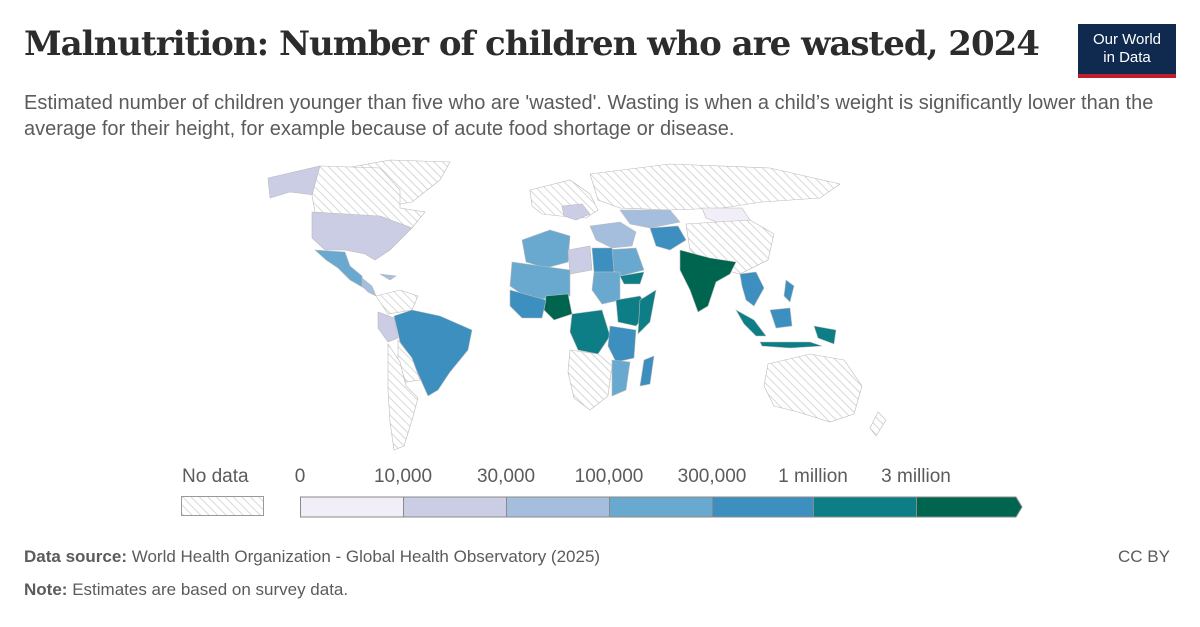 The width and height of the screenshot is (1200, 627). I want to click on region-east-africa, so click(622, 344).